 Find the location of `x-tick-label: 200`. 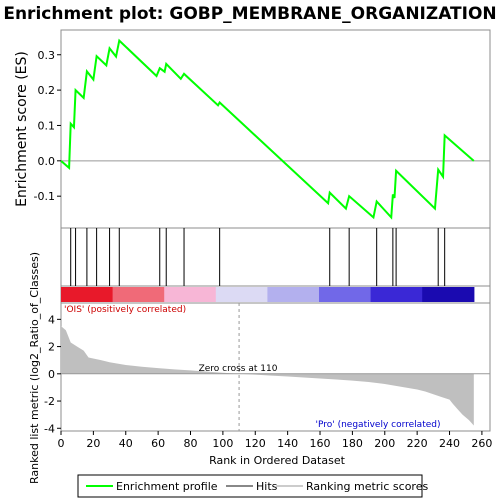

x-tick-label: 200 is located at coordinates (384, 443).